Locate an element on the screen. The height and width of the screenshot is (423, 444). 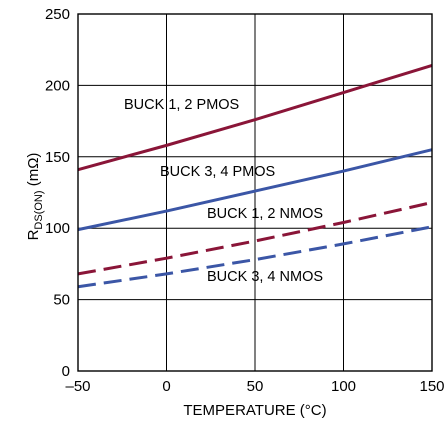
y-tick-label: 200 is located at coordinates (57, 85).